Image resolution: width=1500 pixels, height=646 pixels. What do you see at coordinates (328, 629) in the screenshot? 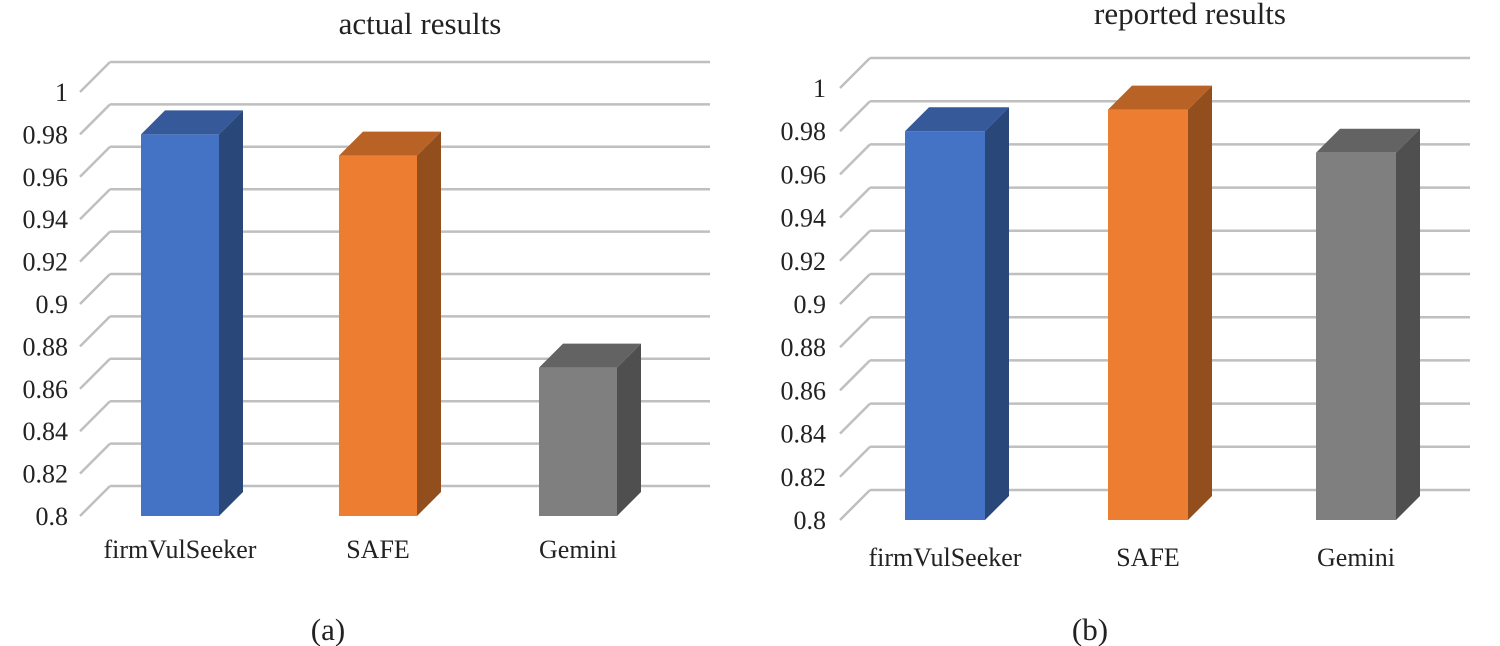
I see `panel-label-a: (a)` at bounding box center [328, 629].